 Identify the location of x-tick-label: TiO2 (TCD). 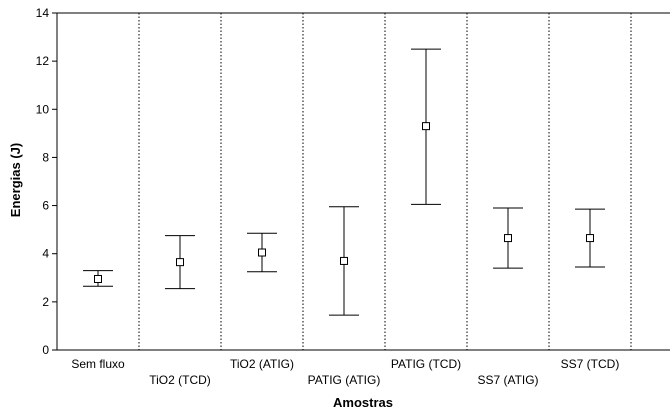
(180, 380).